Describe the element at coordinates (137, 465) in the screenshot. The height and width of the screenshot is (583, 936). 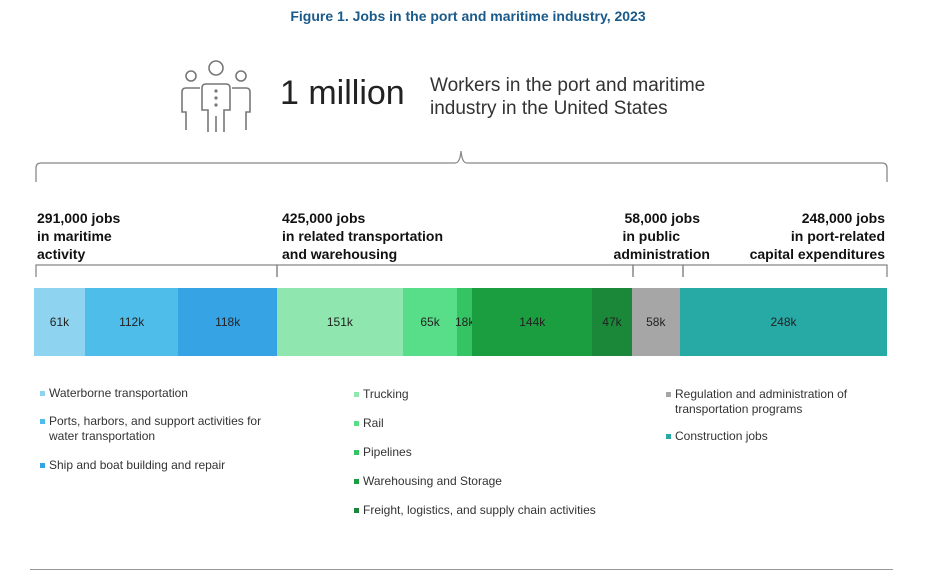
I see `legend-label: Ship and boat building and repair` at that location.